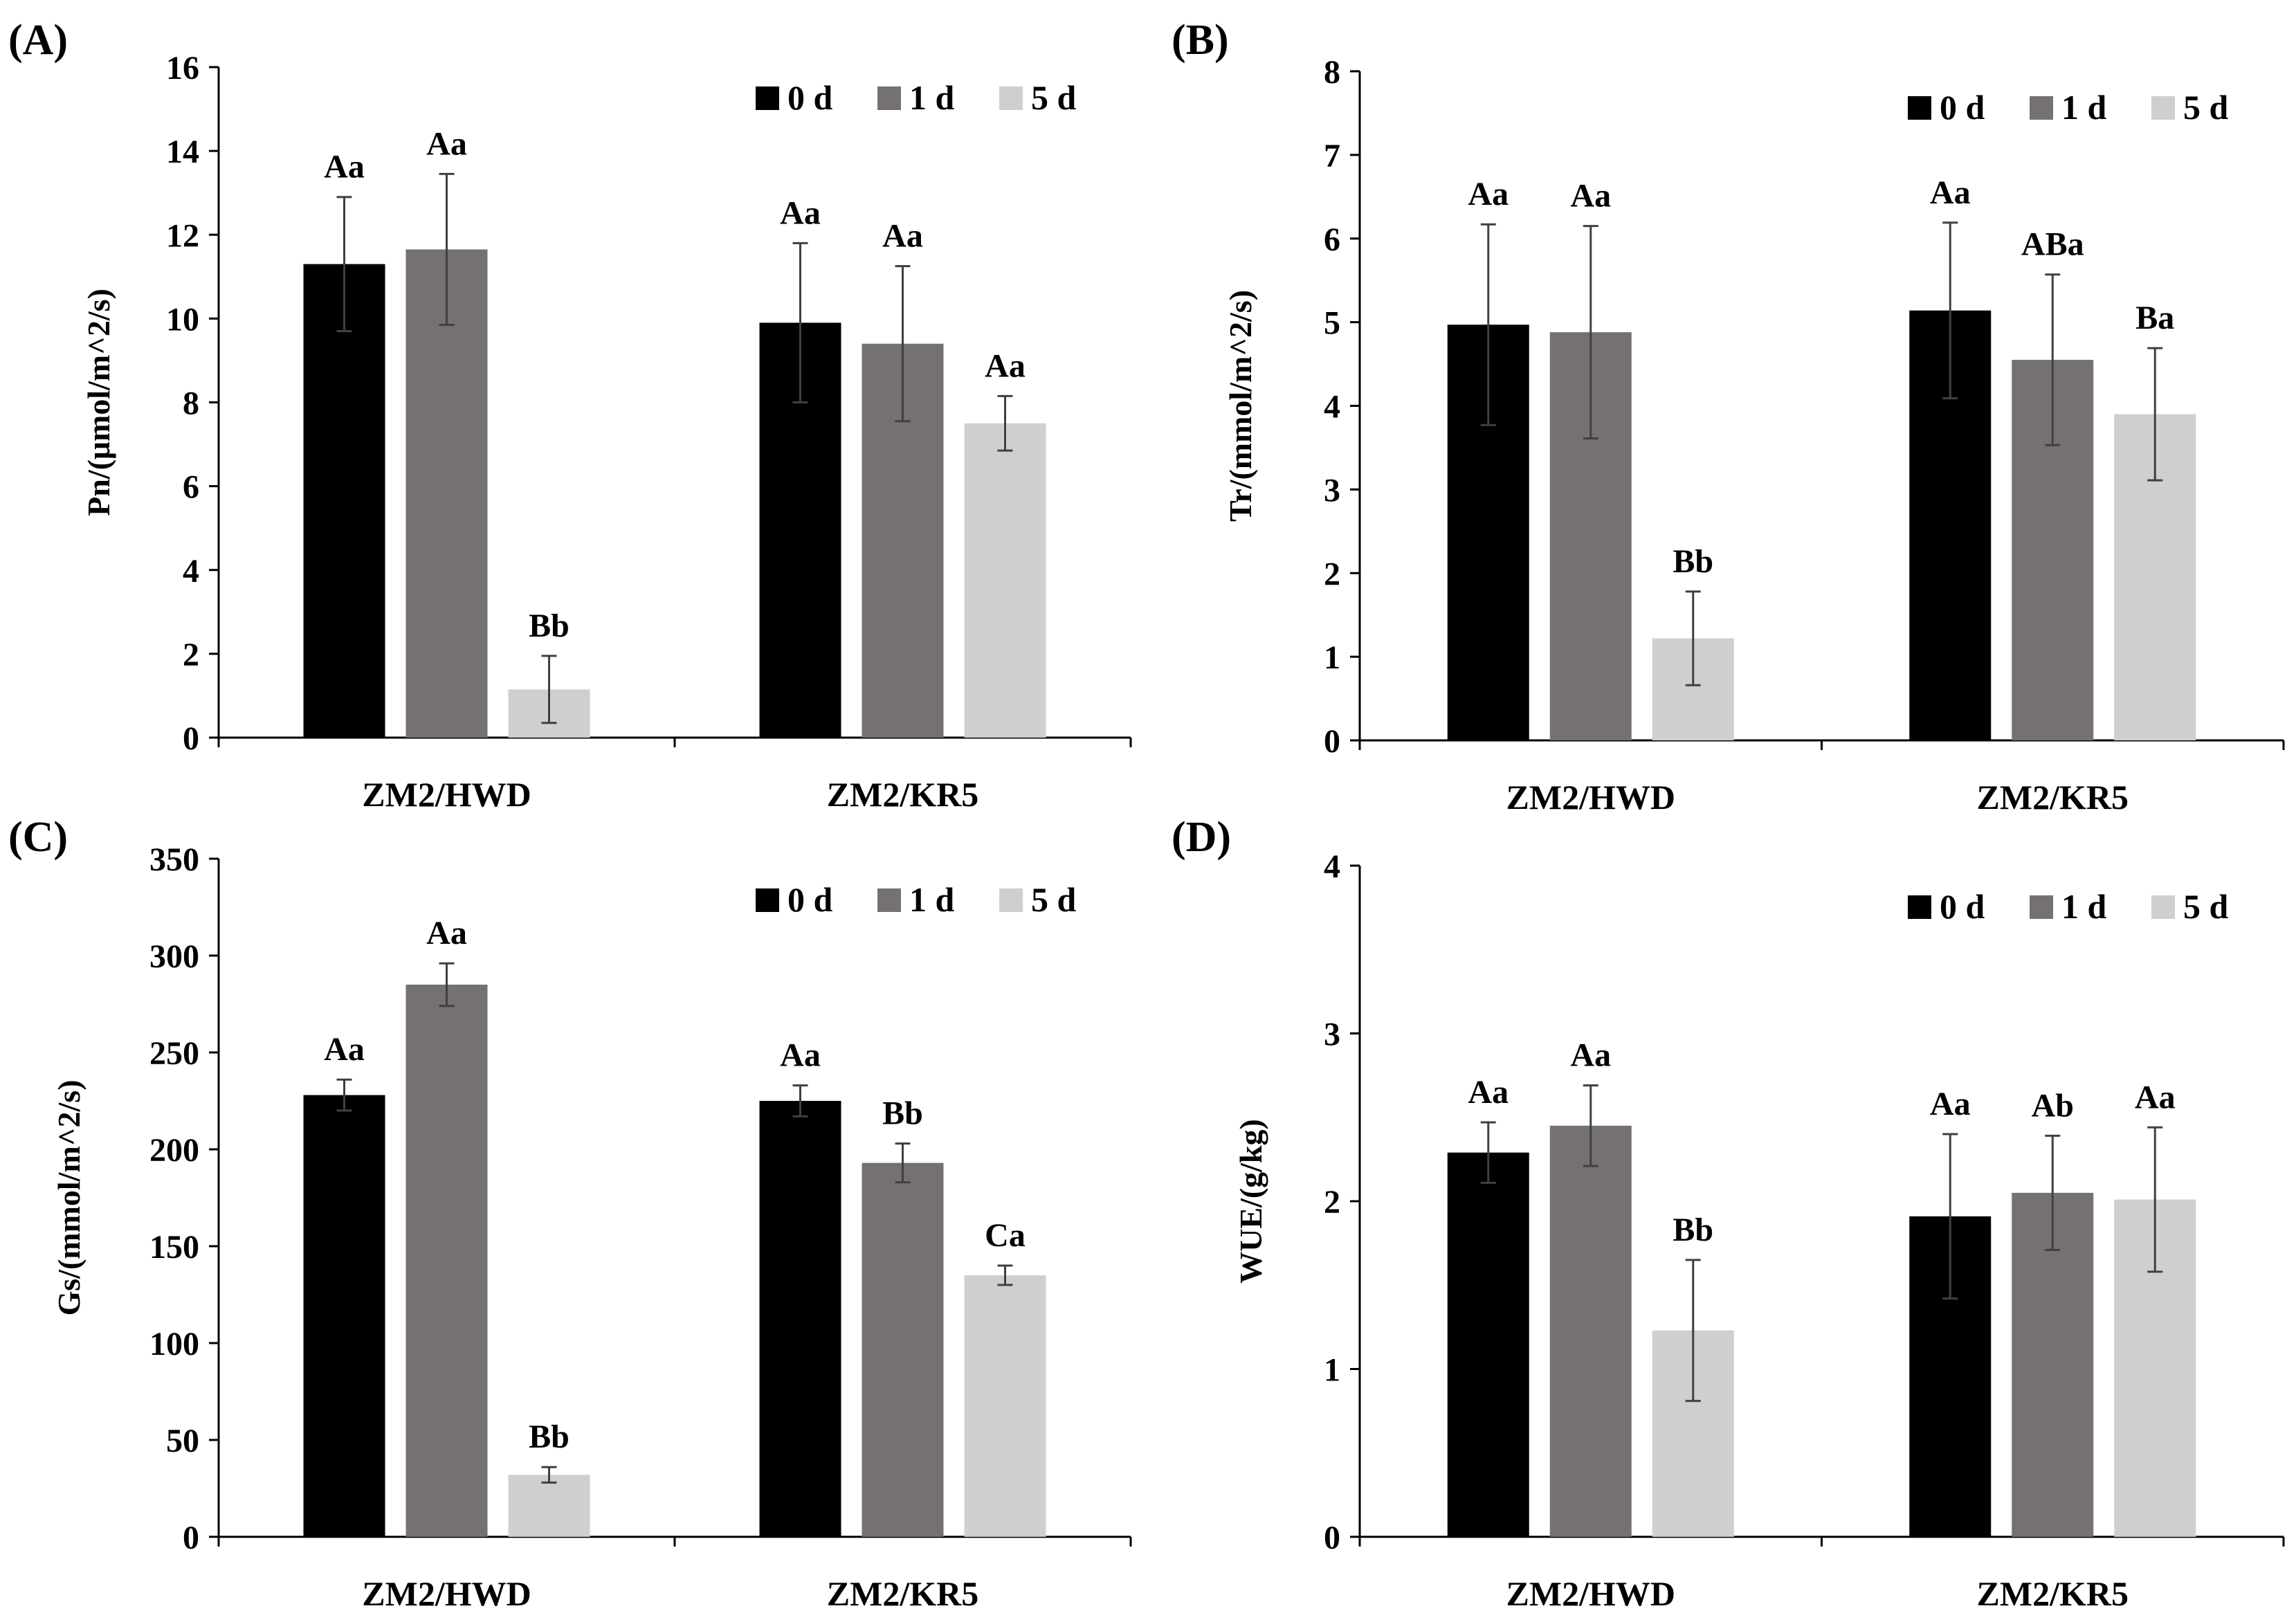 Image resolution: width=2296 pixels, height=1624 pixels. Describe the element at coordinates (174, 1247) in the screenshot. I see `y-tick-label: 150` at that location.